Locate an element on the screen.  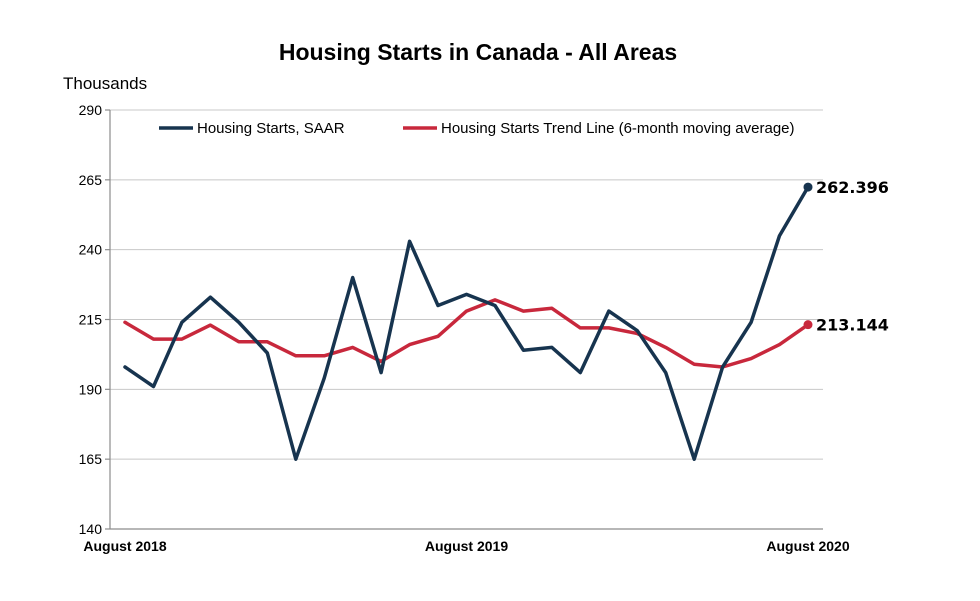
y-tick-label: 215 is located at coordinates (91, 320).